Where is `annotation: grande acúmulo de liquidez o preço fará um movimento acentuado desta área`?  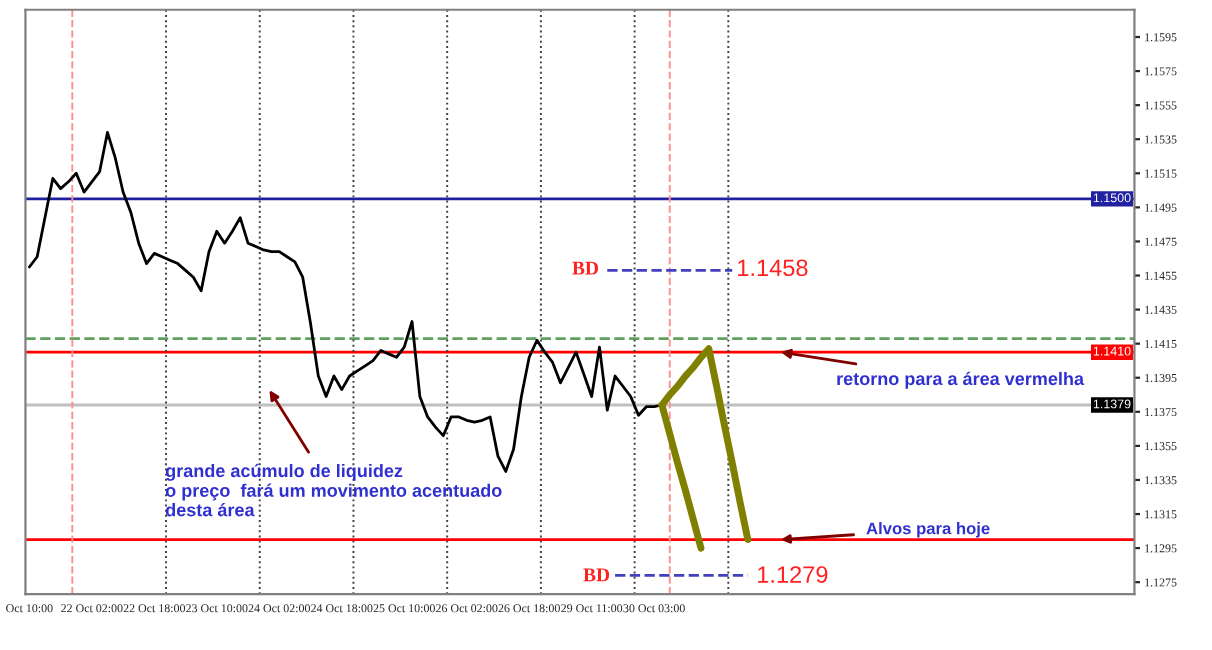
annotation: grande acúmulo de liquidez o preço fará um movimento acentuado desta área is located at coordinates (333, 490).